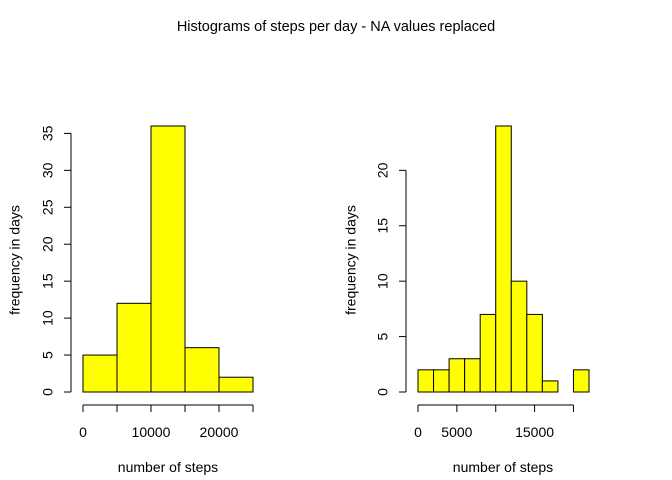  Describe the element at coordinates (48, 207) in the screenshot. I see `y-tick-label: 25` at that location.